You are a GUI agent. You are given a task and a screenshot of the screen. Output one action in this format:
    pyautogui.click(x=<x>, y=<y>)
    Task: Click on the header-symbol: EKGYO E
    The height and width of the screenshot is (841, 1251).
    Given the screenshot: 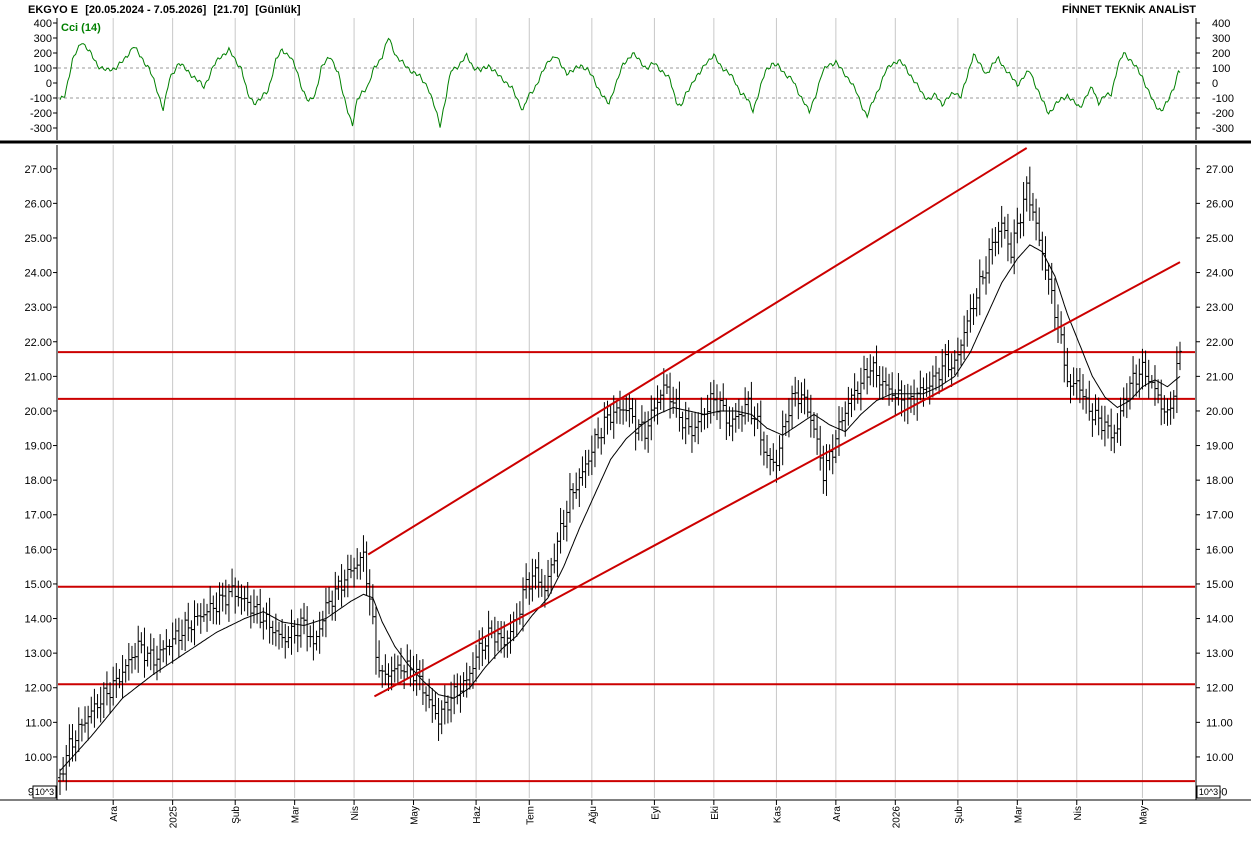 What is the action you would take?
    pyautogui.click(x=53, y=10)
    